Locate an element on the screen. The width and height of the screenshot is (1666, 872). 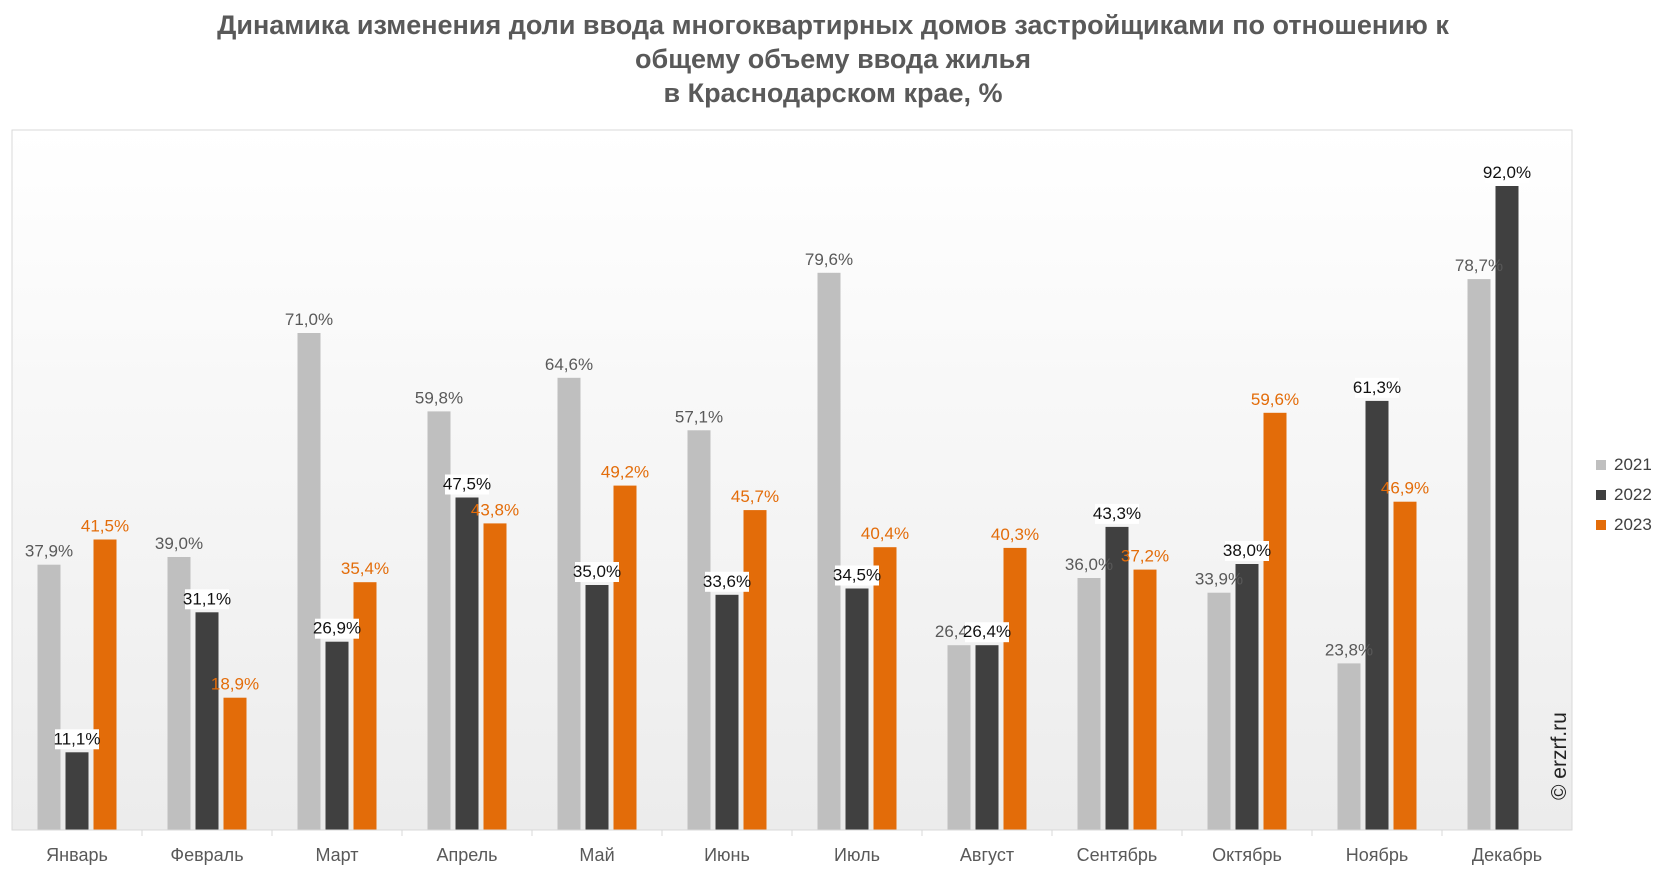
legend-label-2021: 2021 is located at coordinates (1633, 464).